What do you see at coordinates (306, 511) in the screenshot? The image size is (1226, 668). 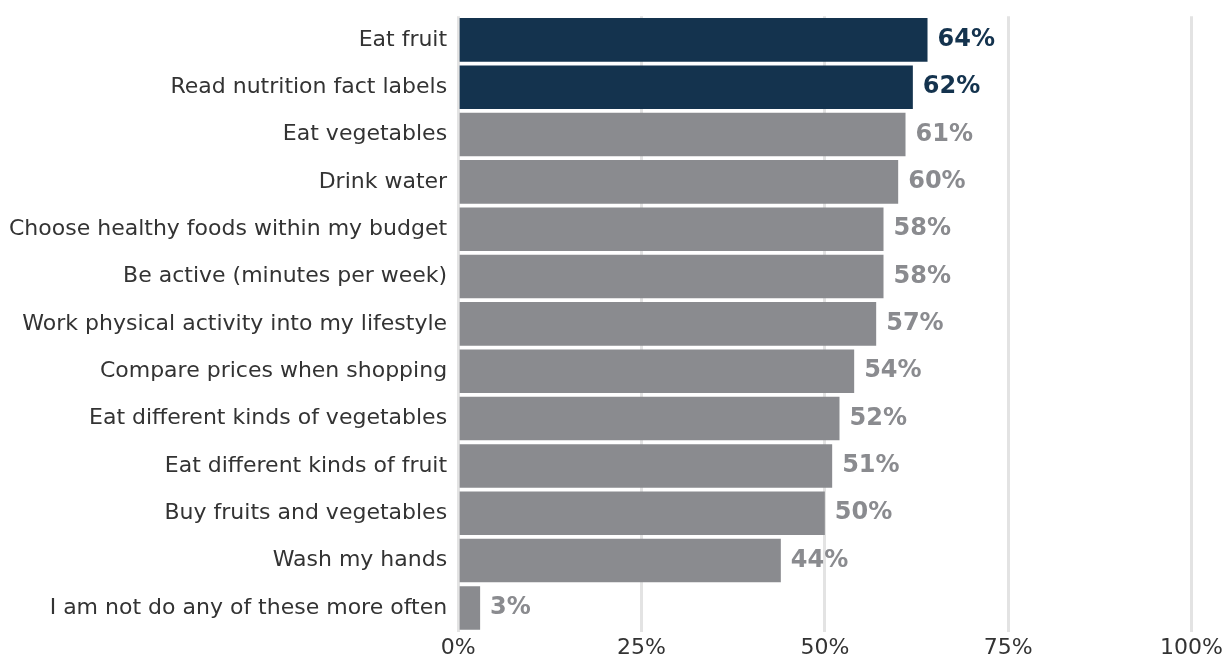 I see `y-tick-label: Buy fruits and vegetables` at bounding box center [306, 511].